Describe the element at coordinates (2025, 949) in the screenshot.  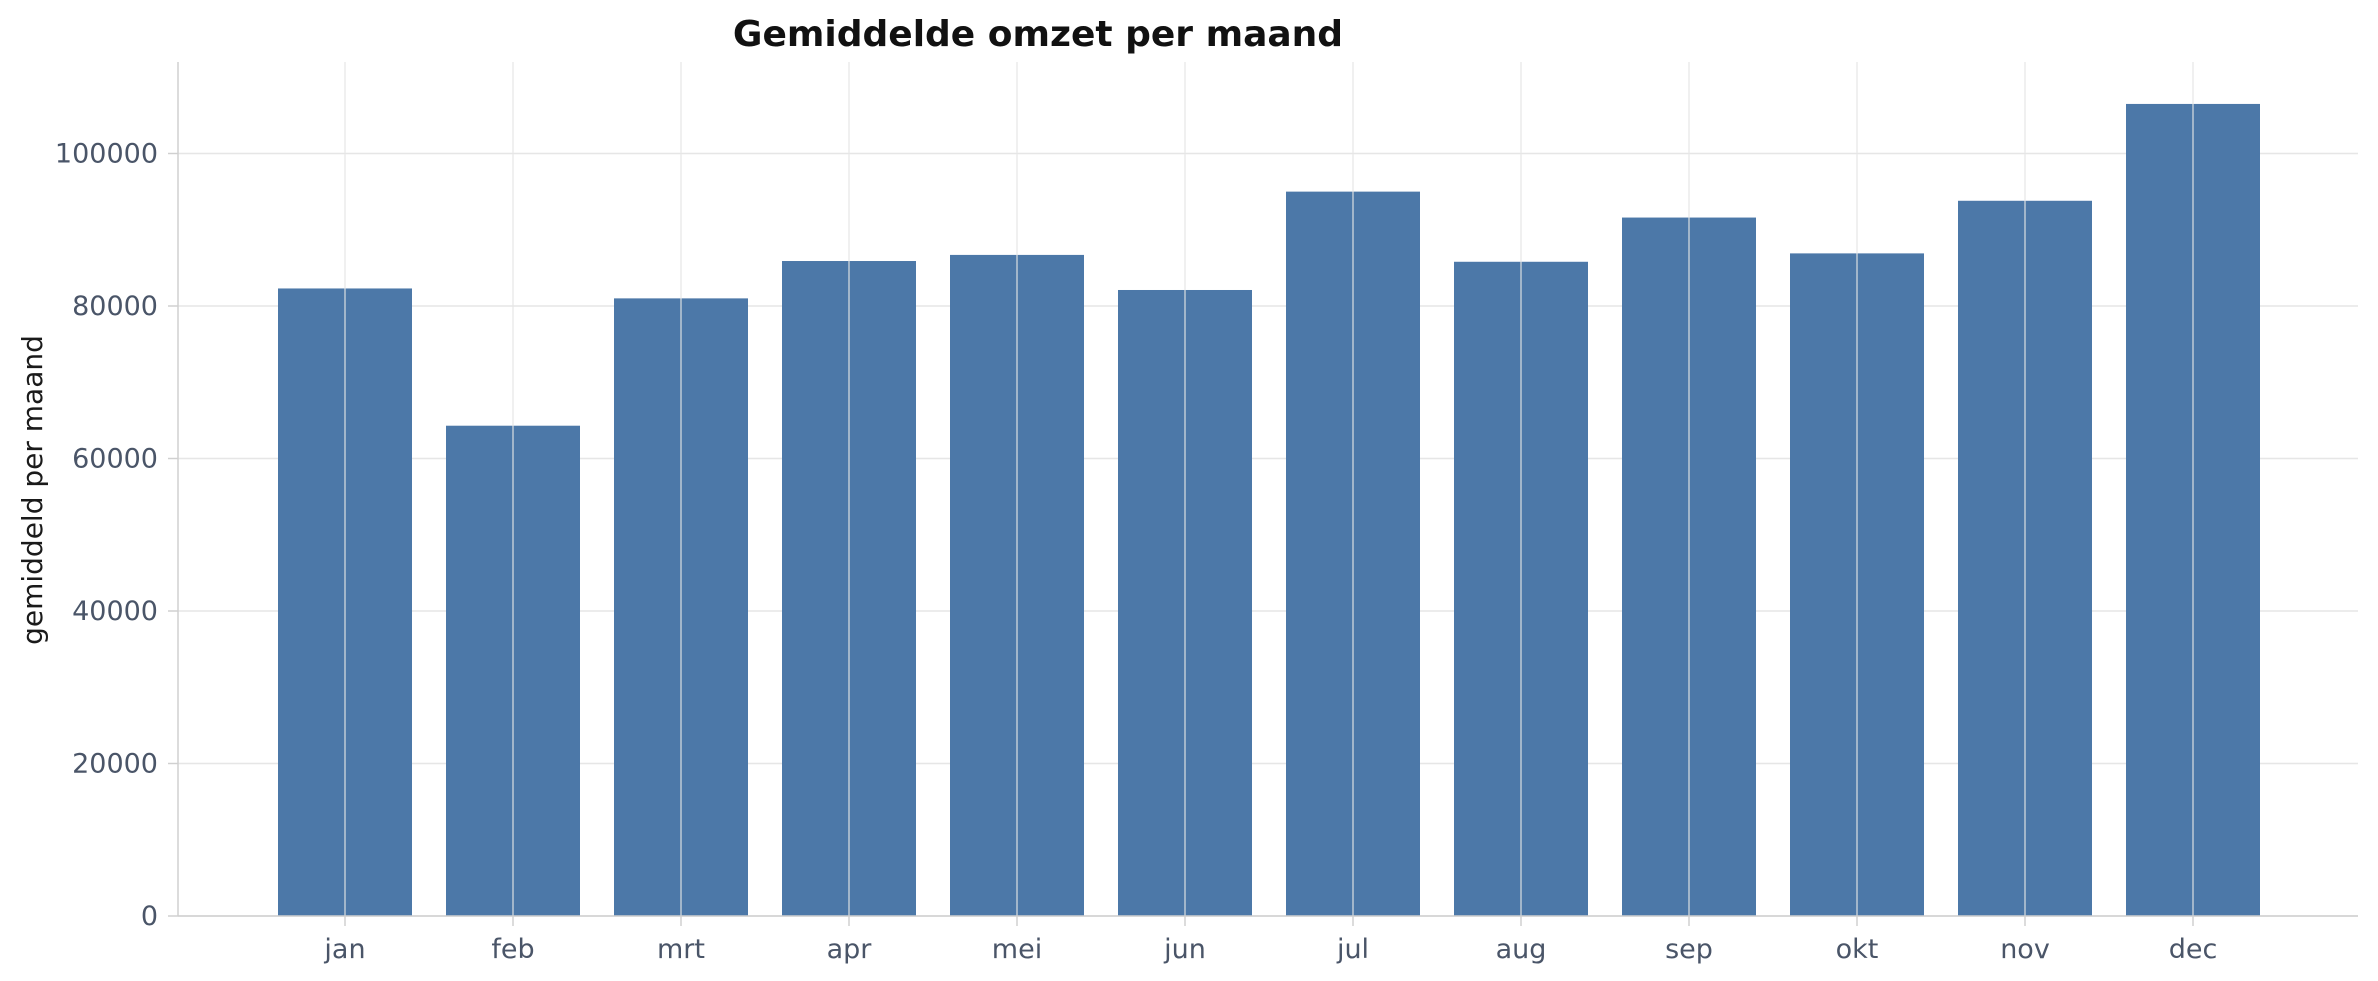
I see `x-tick-label: nov` at that location.